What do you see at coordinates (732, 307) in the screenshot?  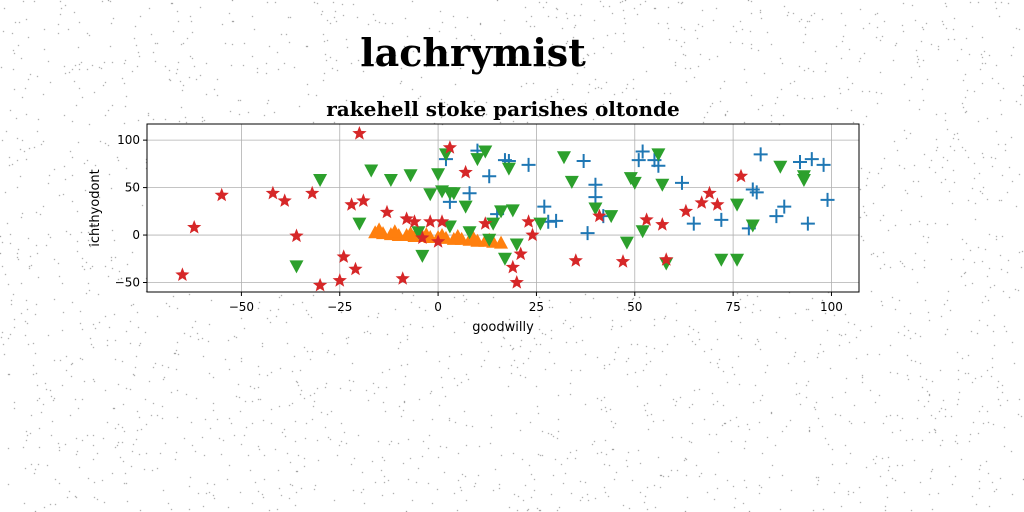 I see `x-tick-label: 75` at bounding box center [732, 307].